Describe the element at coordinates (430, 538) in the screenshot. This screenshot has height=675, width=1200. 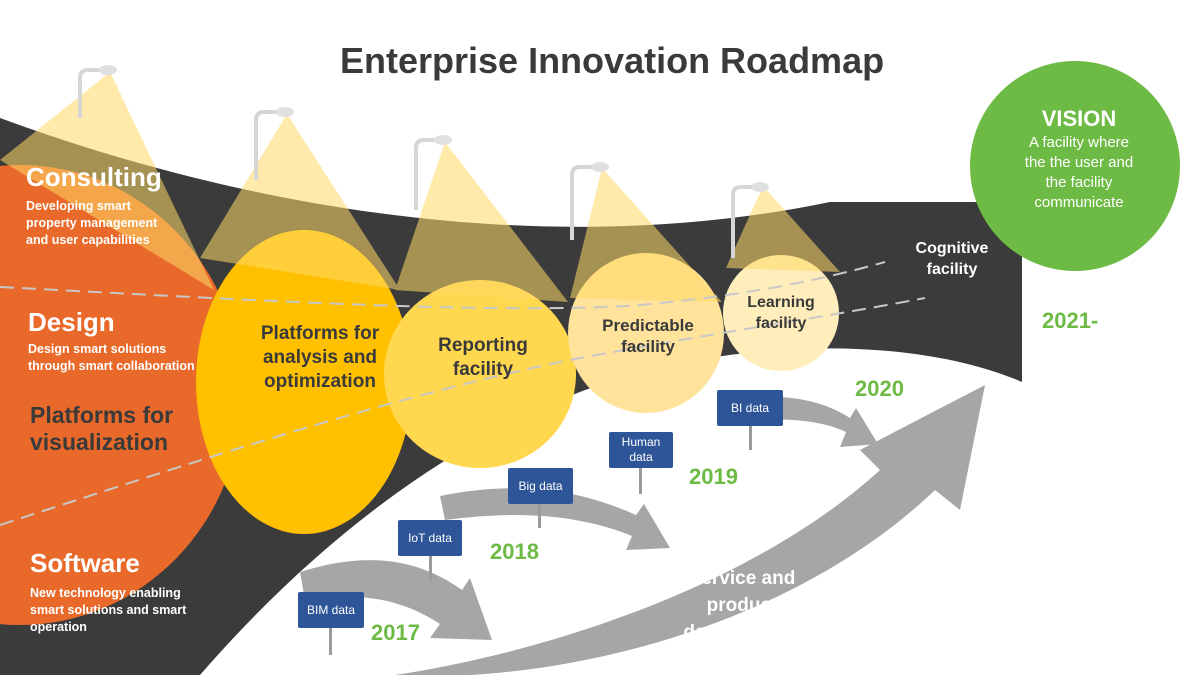
I see `data-tag-iot: IoT data` at that location.